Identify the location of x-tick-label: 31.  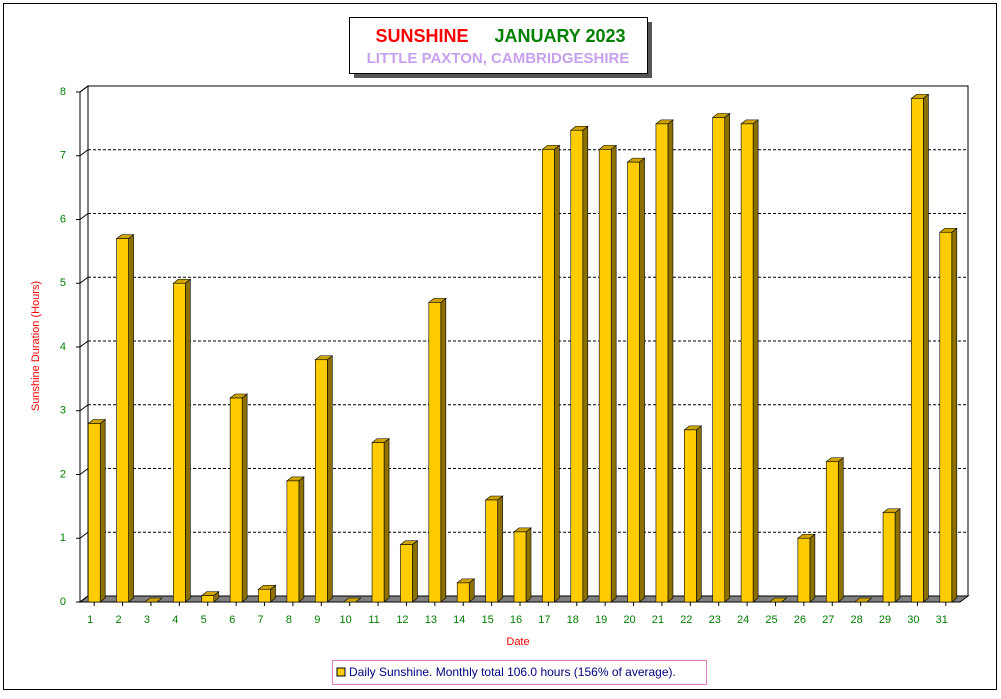
(942, 620).